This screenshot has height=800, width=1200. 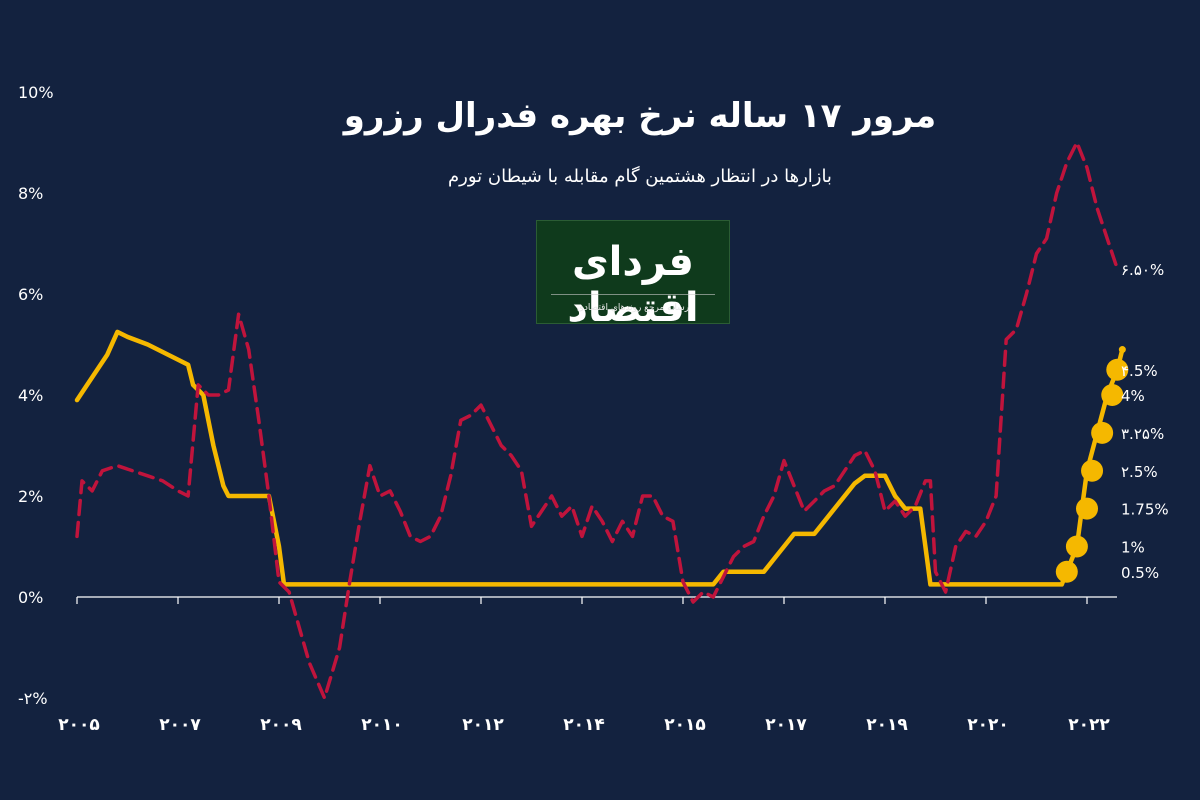 What do you see at coordinates (30, 395) in the screenshot?
I see `y-tick-label: 4%` at bounding box center [30, 395].